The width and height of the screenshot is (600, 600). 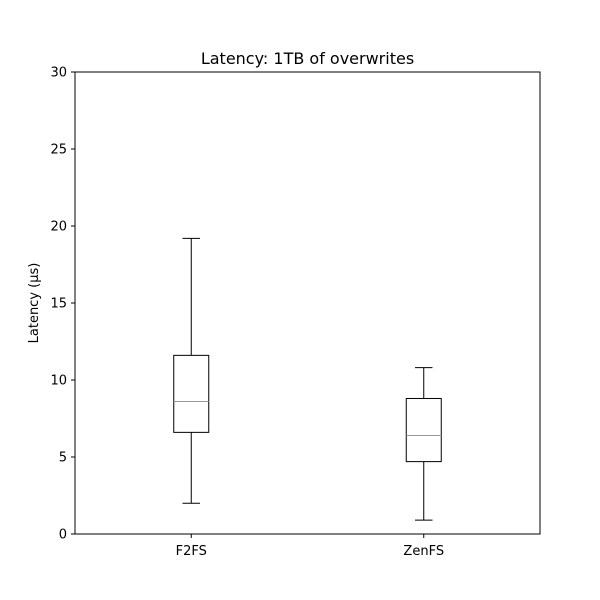 I want to click on y-tick-label: 25, so click(x=58, y=150).